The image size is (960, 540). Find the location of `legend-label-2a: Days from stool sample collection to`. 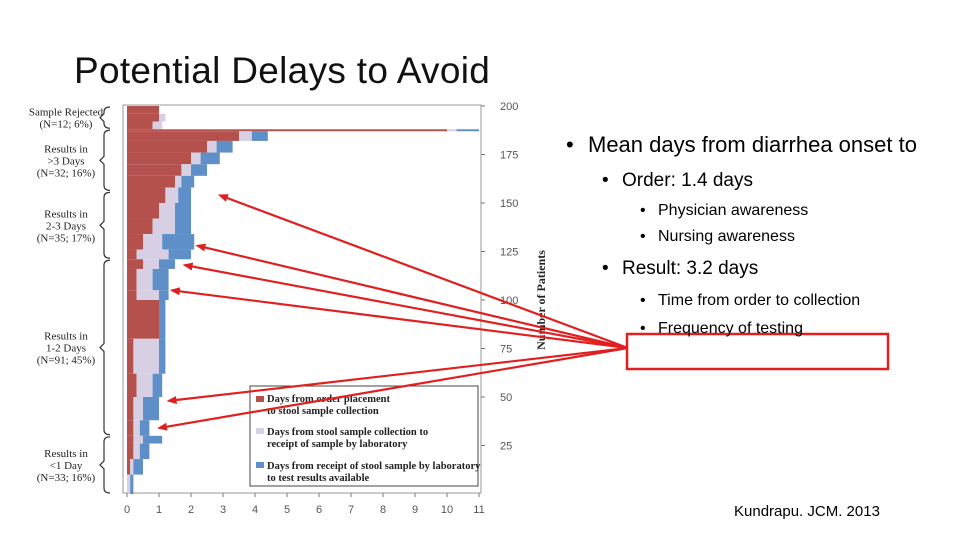

legend-label-2a: Days from stool sample collection to is located at coordinates (347, 432).